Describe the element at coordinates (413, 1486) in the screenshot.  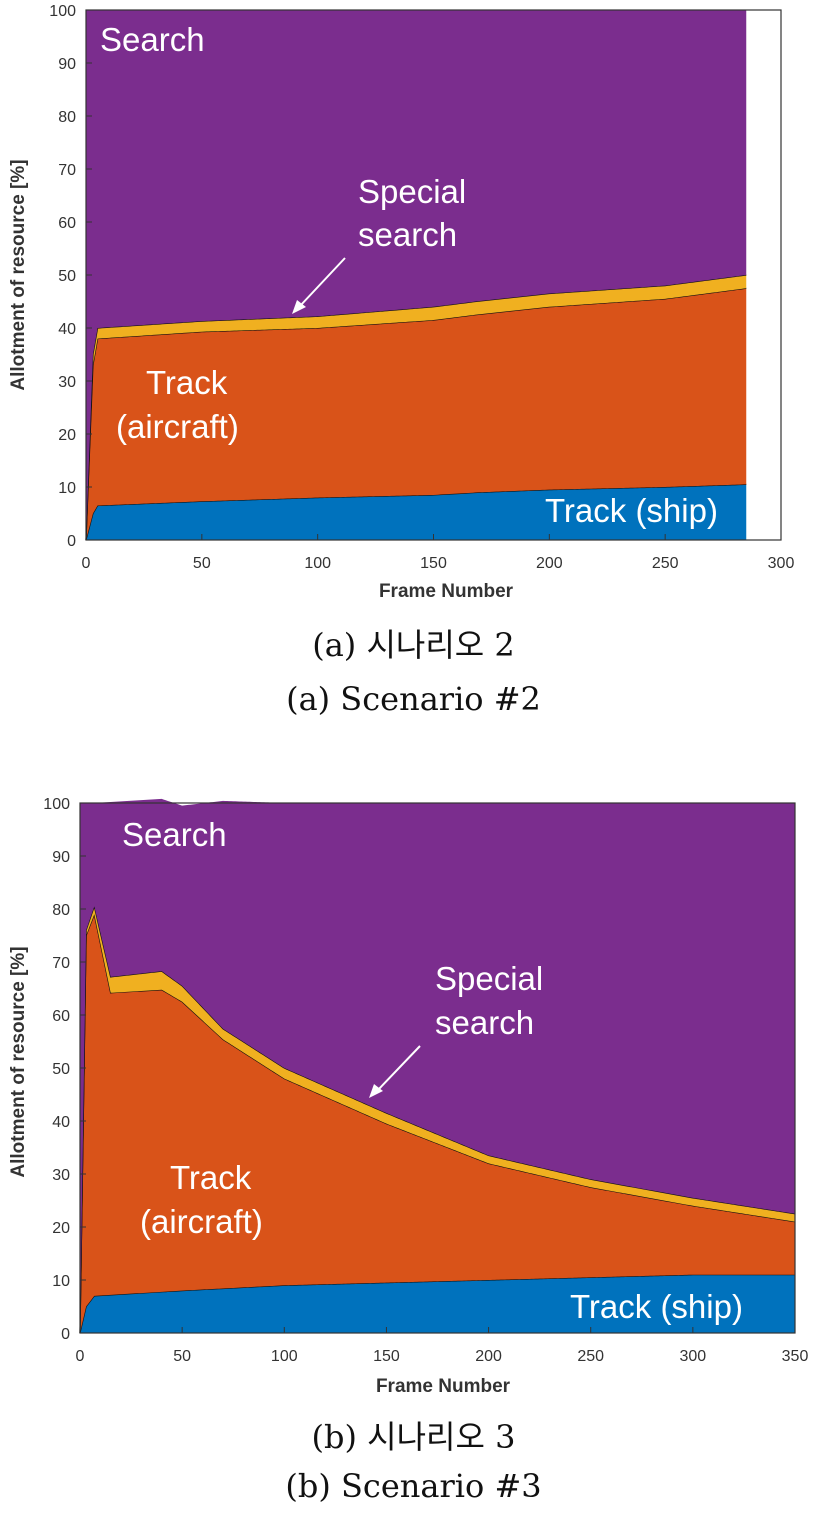
I see `caption-en-b: (b) Scenario #3` at that location.